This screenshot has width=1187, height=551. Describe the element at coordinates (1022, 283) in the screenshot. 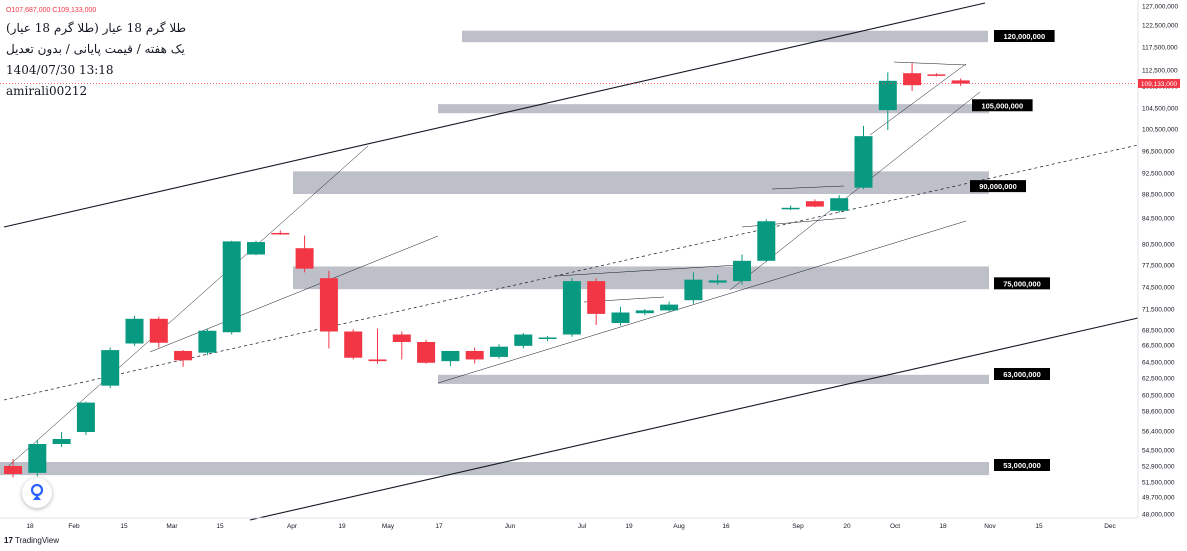

I see `level-label: 75,000,000` at that location.